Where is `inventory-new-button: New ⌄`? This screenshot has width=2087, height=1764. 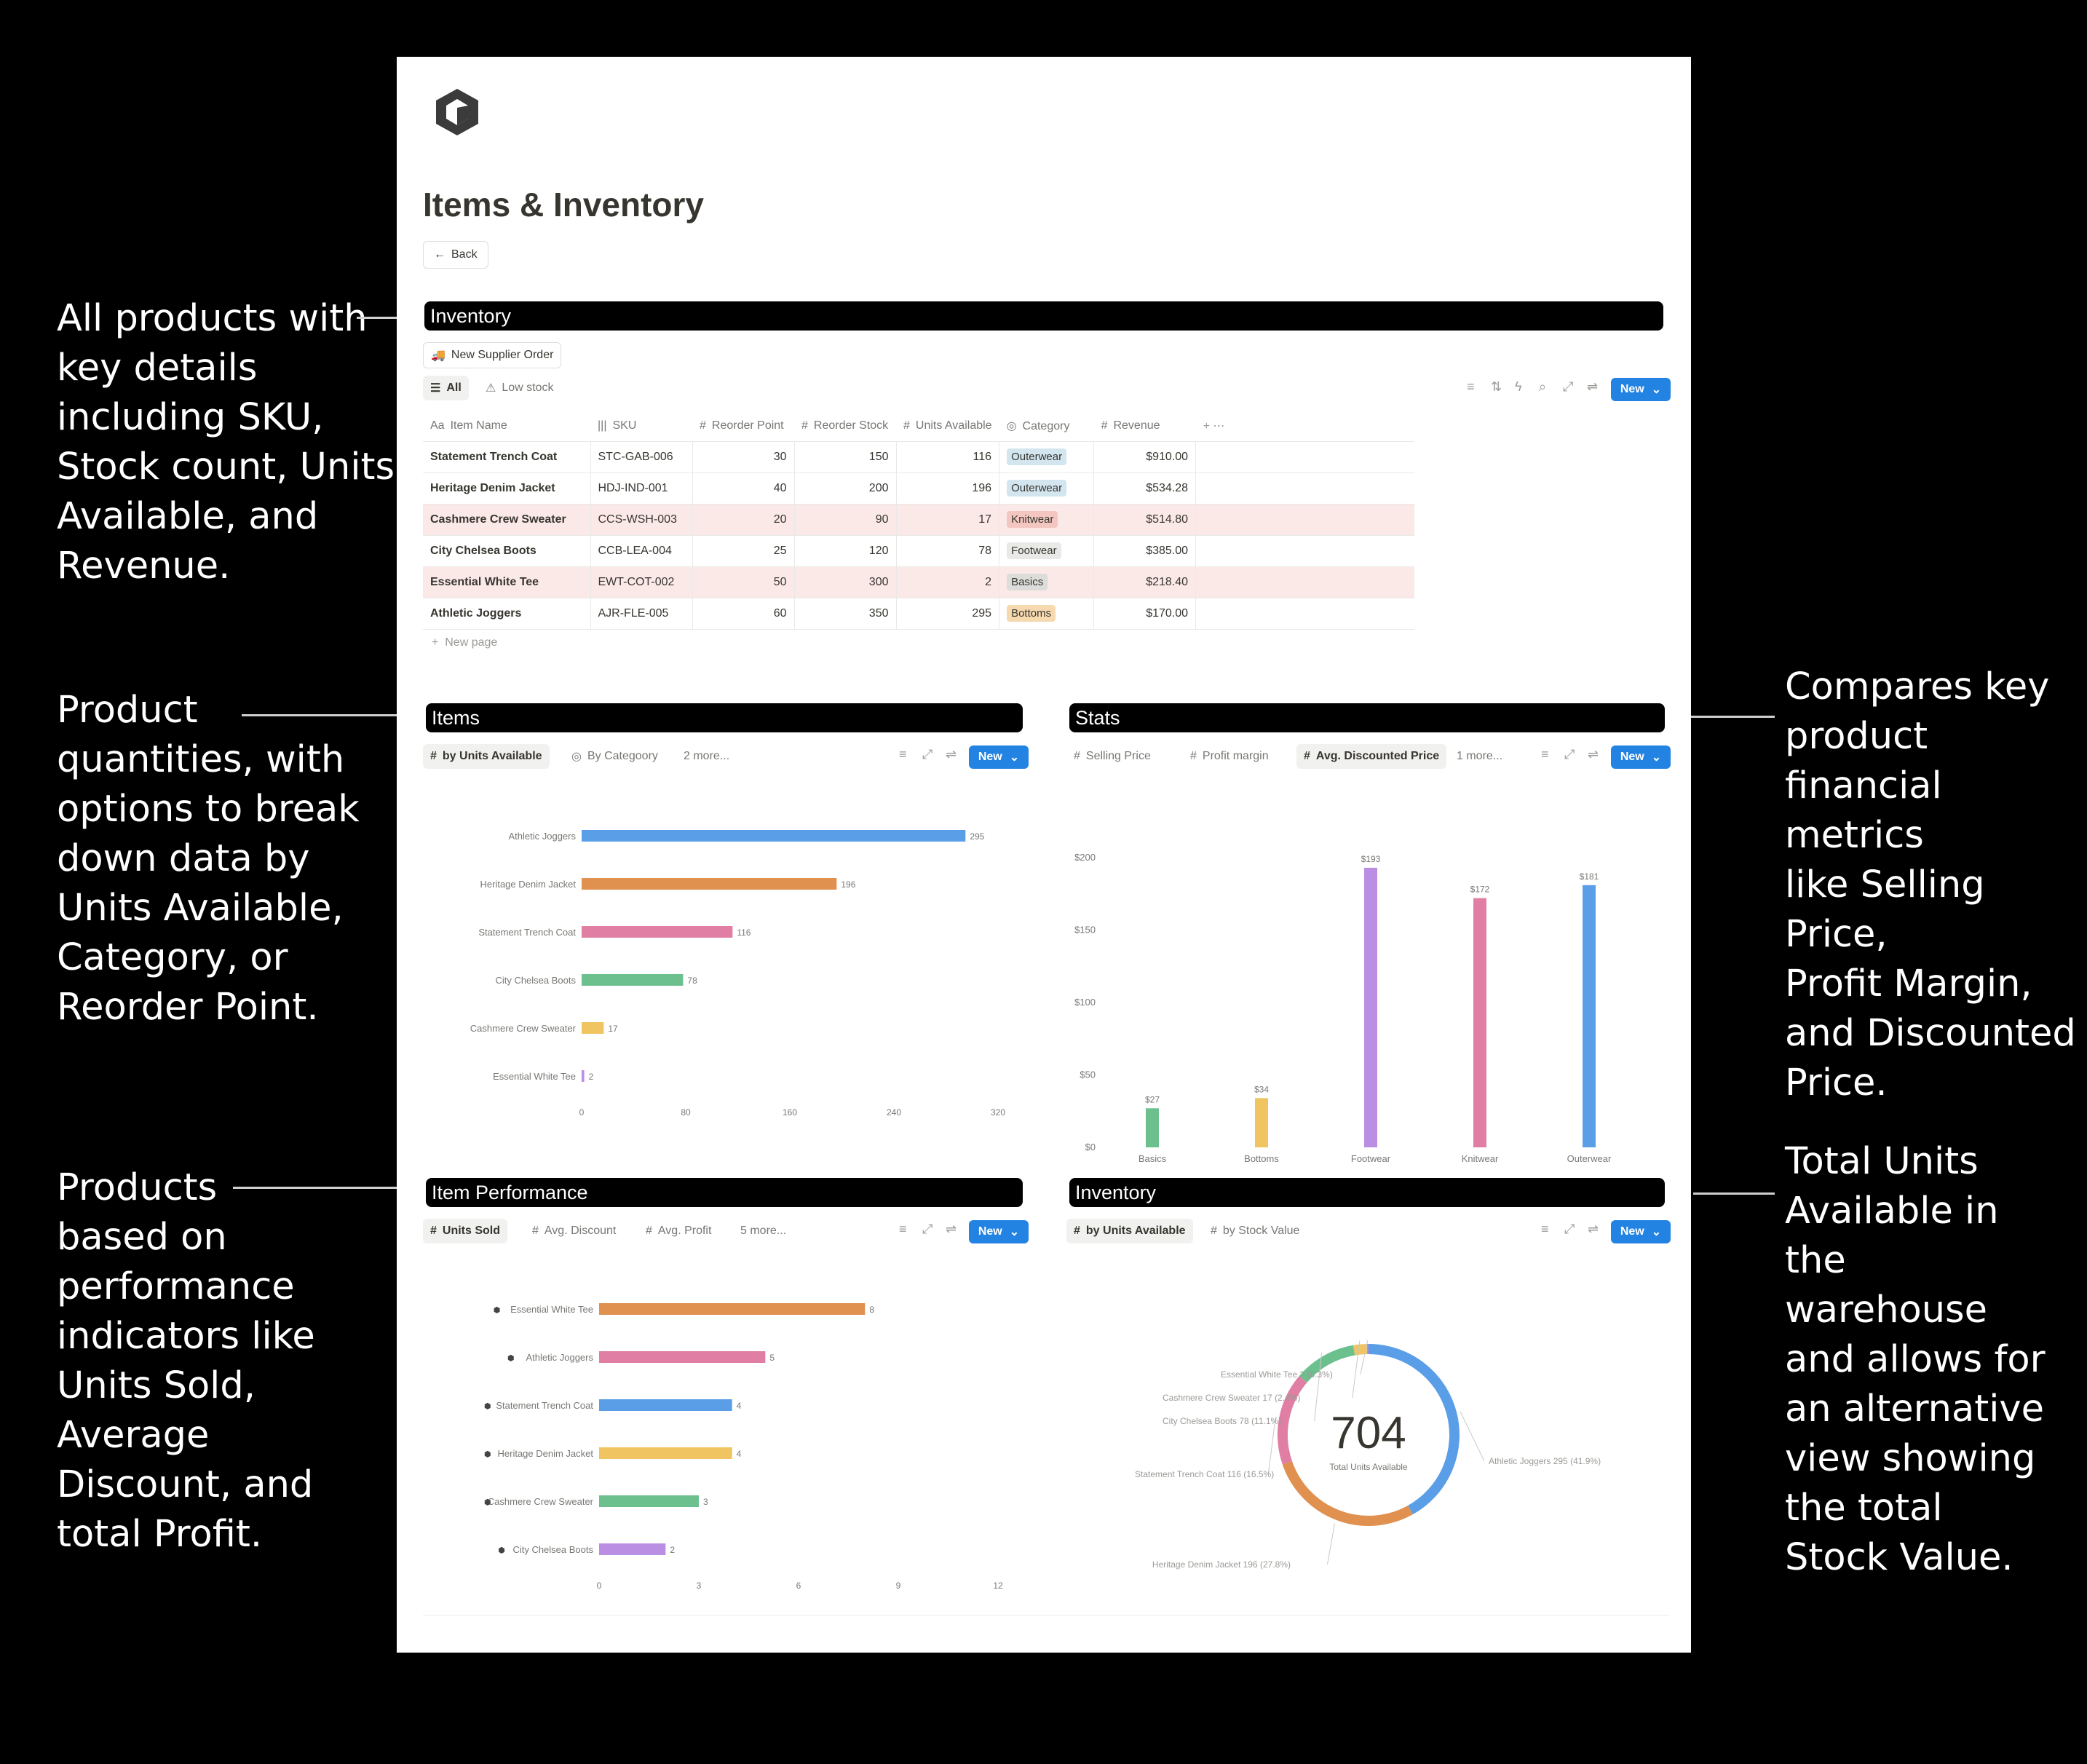
inventory-new-button: New ⌄ is located at coordinates (1641, 390).